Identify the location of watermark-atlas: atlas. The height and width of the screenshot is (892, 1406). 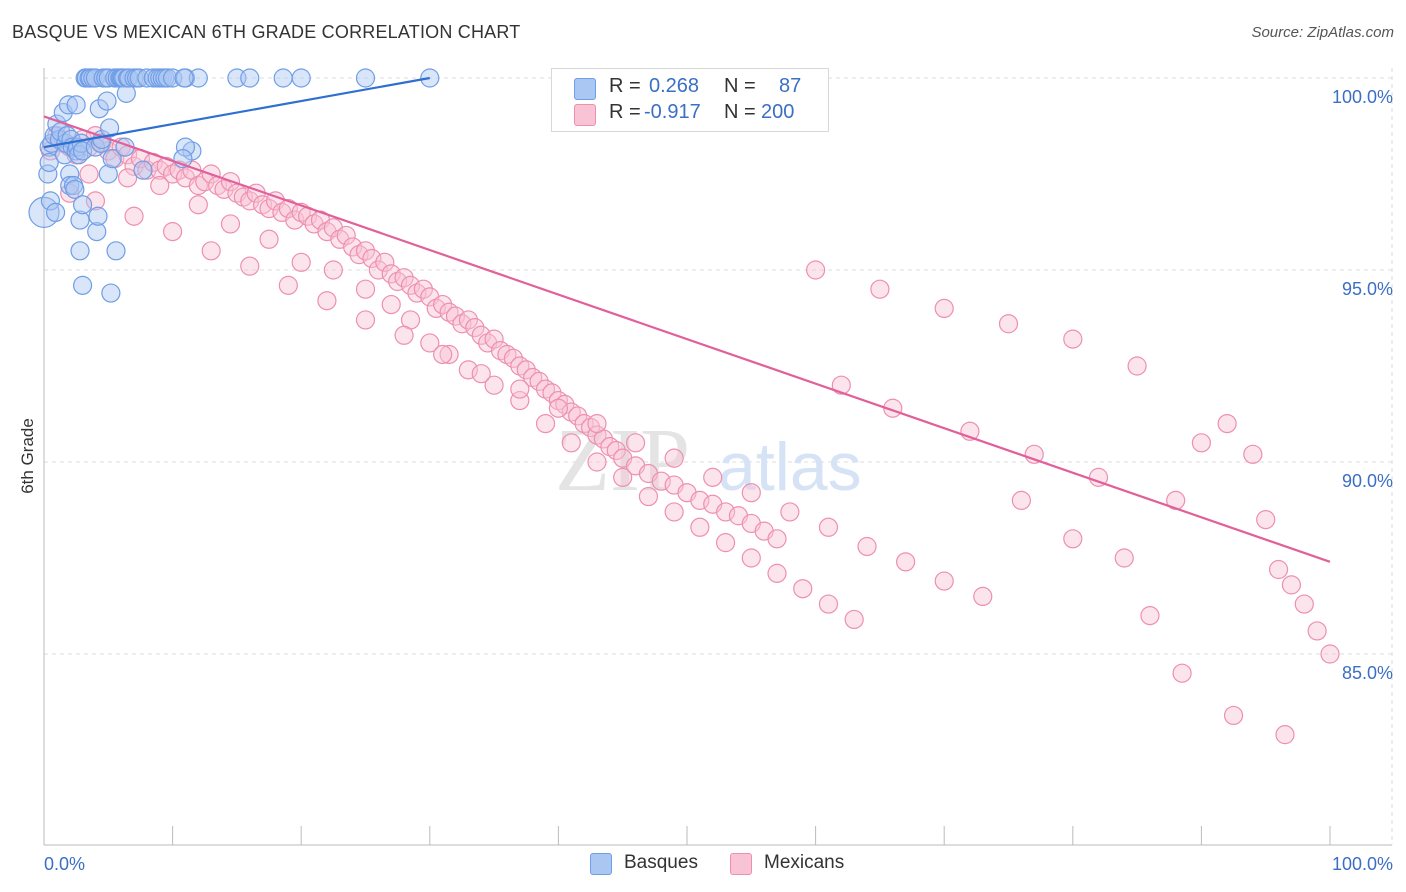
(790, 467).